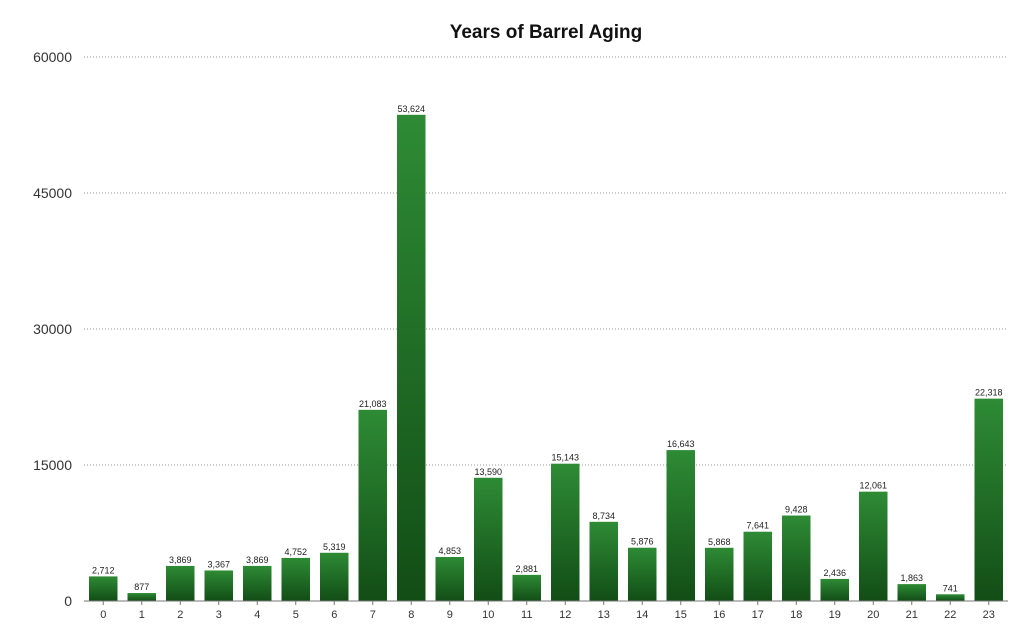 The width and height of the screenshot is (1024, 624). Describe the element at coordinates (758, 615) in the screenshot. I see `x-tick-label-17: 17` at that location.